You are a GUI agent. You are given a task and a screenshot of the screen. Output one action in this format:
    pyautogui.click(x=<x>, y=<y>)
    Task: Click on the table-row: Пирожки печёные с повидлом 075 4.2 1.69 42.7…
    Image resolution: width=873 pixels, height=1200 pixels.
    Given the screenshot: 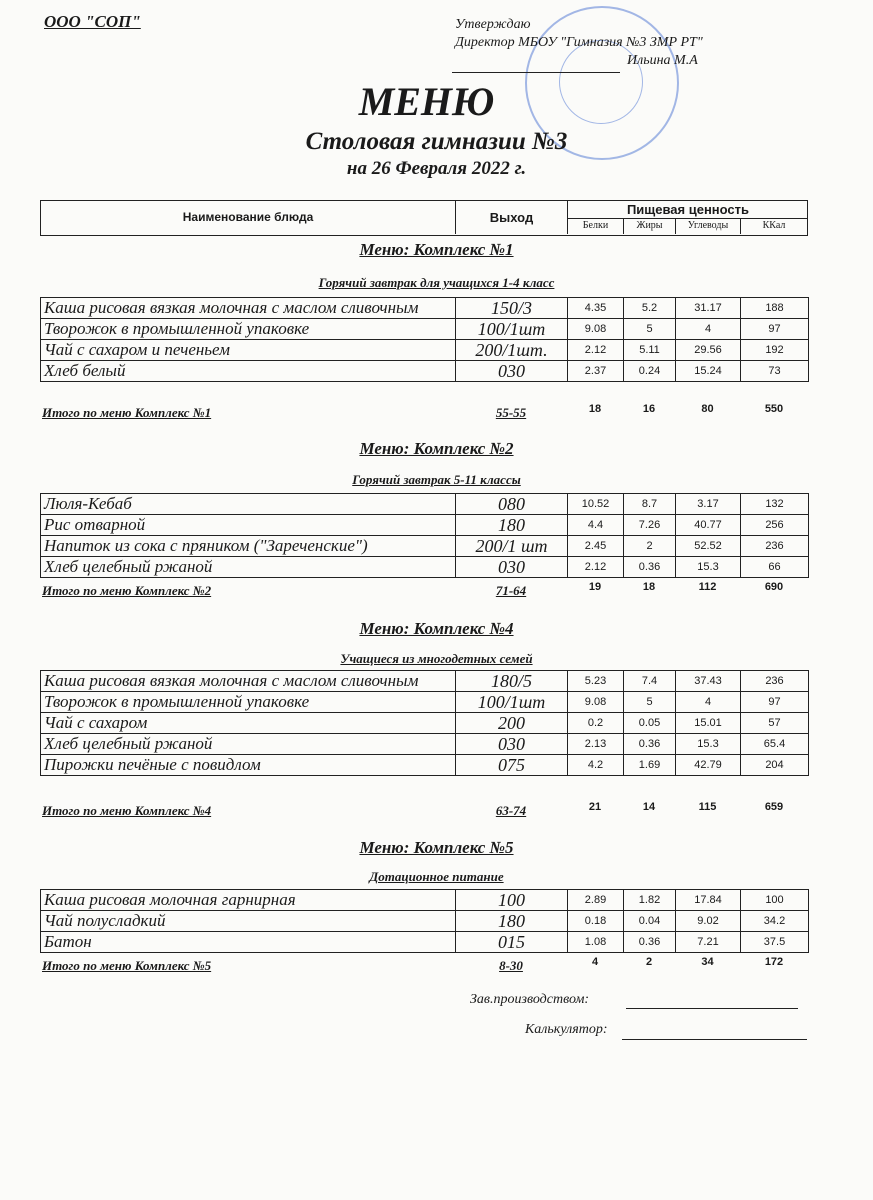 What is the action you would take?
    pyautogui.click(x=424, y=765)
    